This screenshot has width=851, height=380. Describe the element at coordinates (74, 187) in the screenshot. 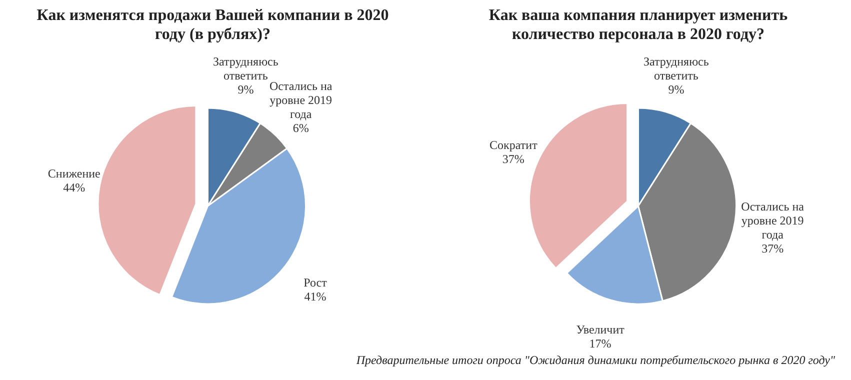

I see `data-label: 44%` at that location.